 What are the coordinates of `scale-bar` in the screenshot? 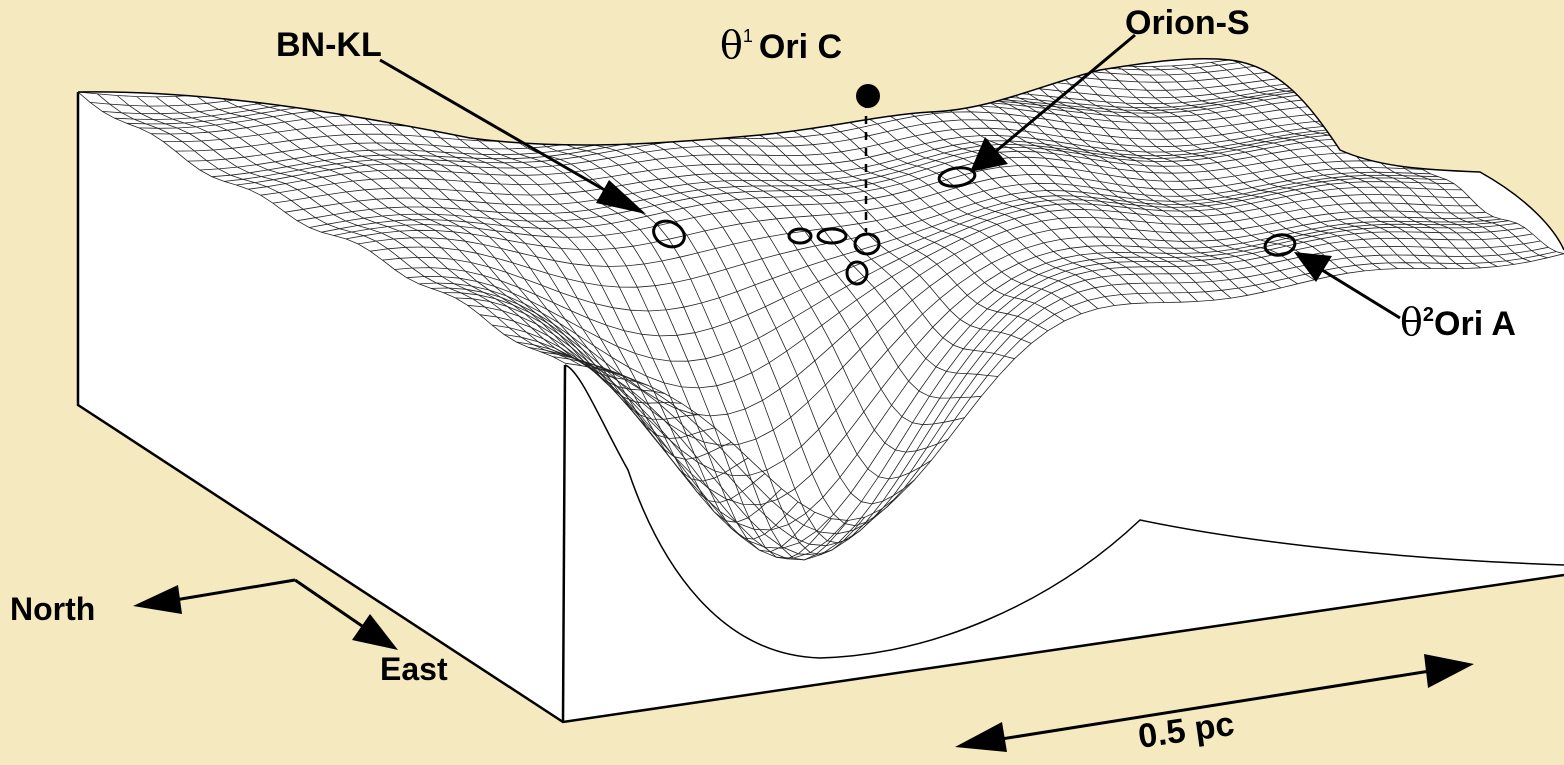 It's located at (1214, 703).